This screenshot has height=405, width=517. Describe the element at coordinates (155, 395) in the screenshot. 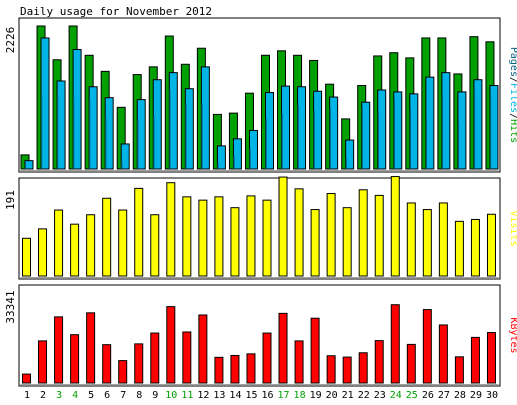

I see `x-tick-label-day-9: 9` at that location.